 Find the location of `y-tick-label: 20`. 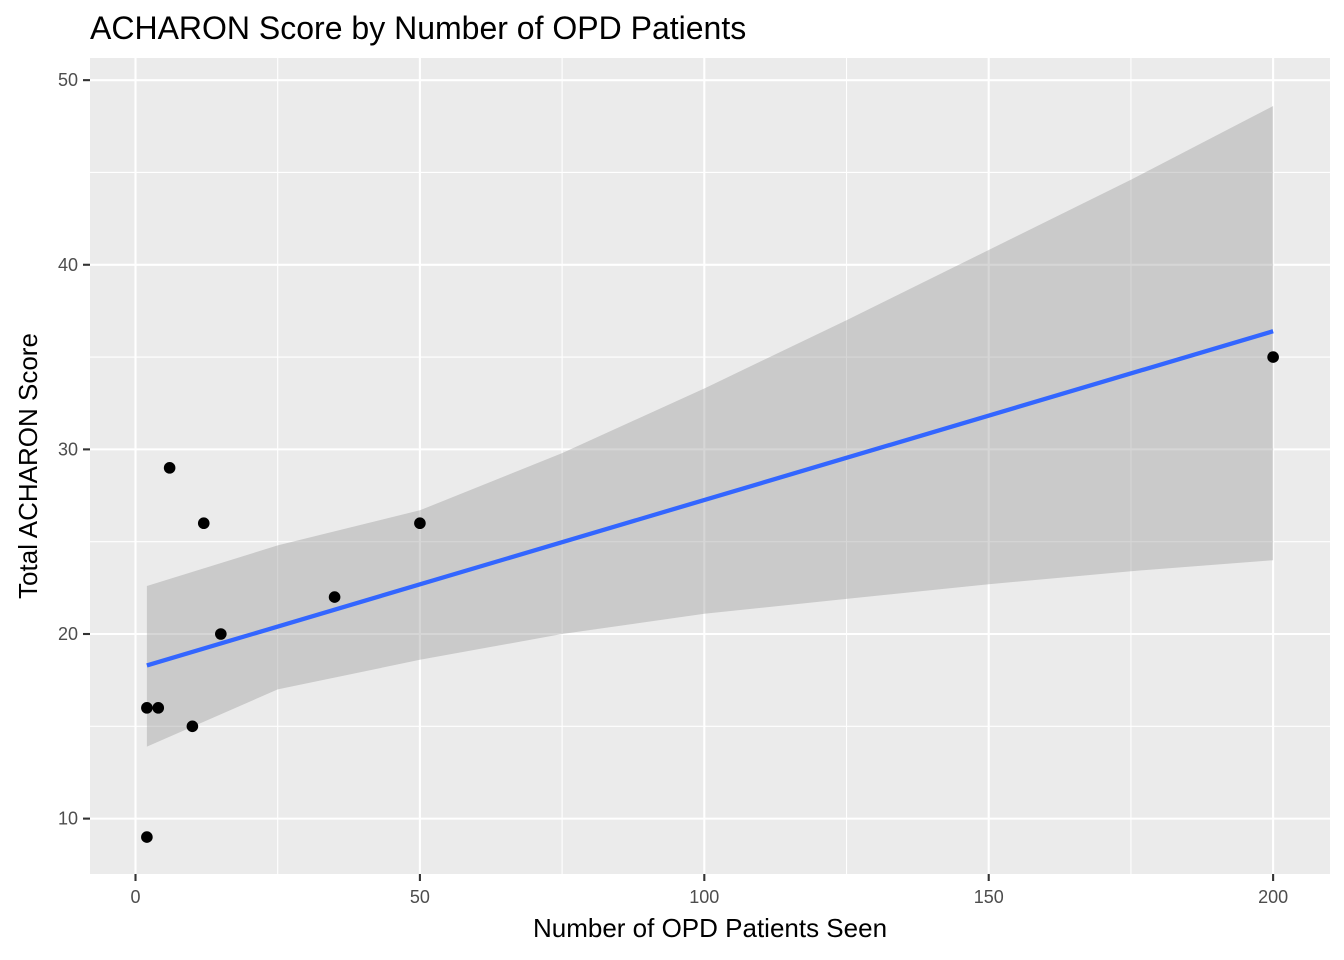

y-tick-label: 20 is located at coordinates (68, 634).